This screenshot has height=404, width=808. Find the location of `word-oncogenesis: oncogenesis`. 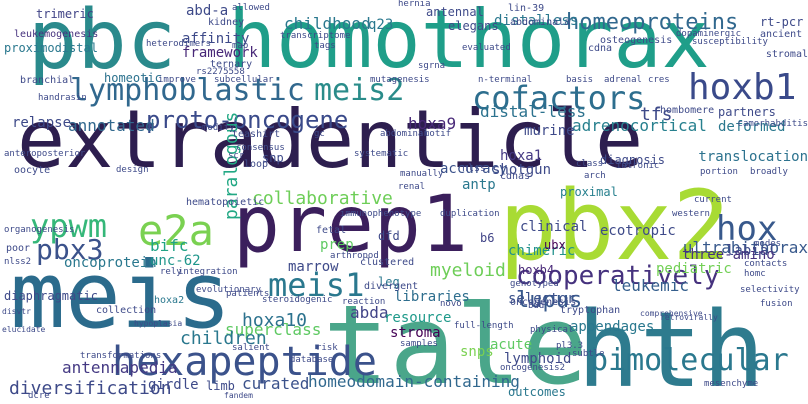

word-oncogenesis: oncogenesis is located at coordinates (543, 302).